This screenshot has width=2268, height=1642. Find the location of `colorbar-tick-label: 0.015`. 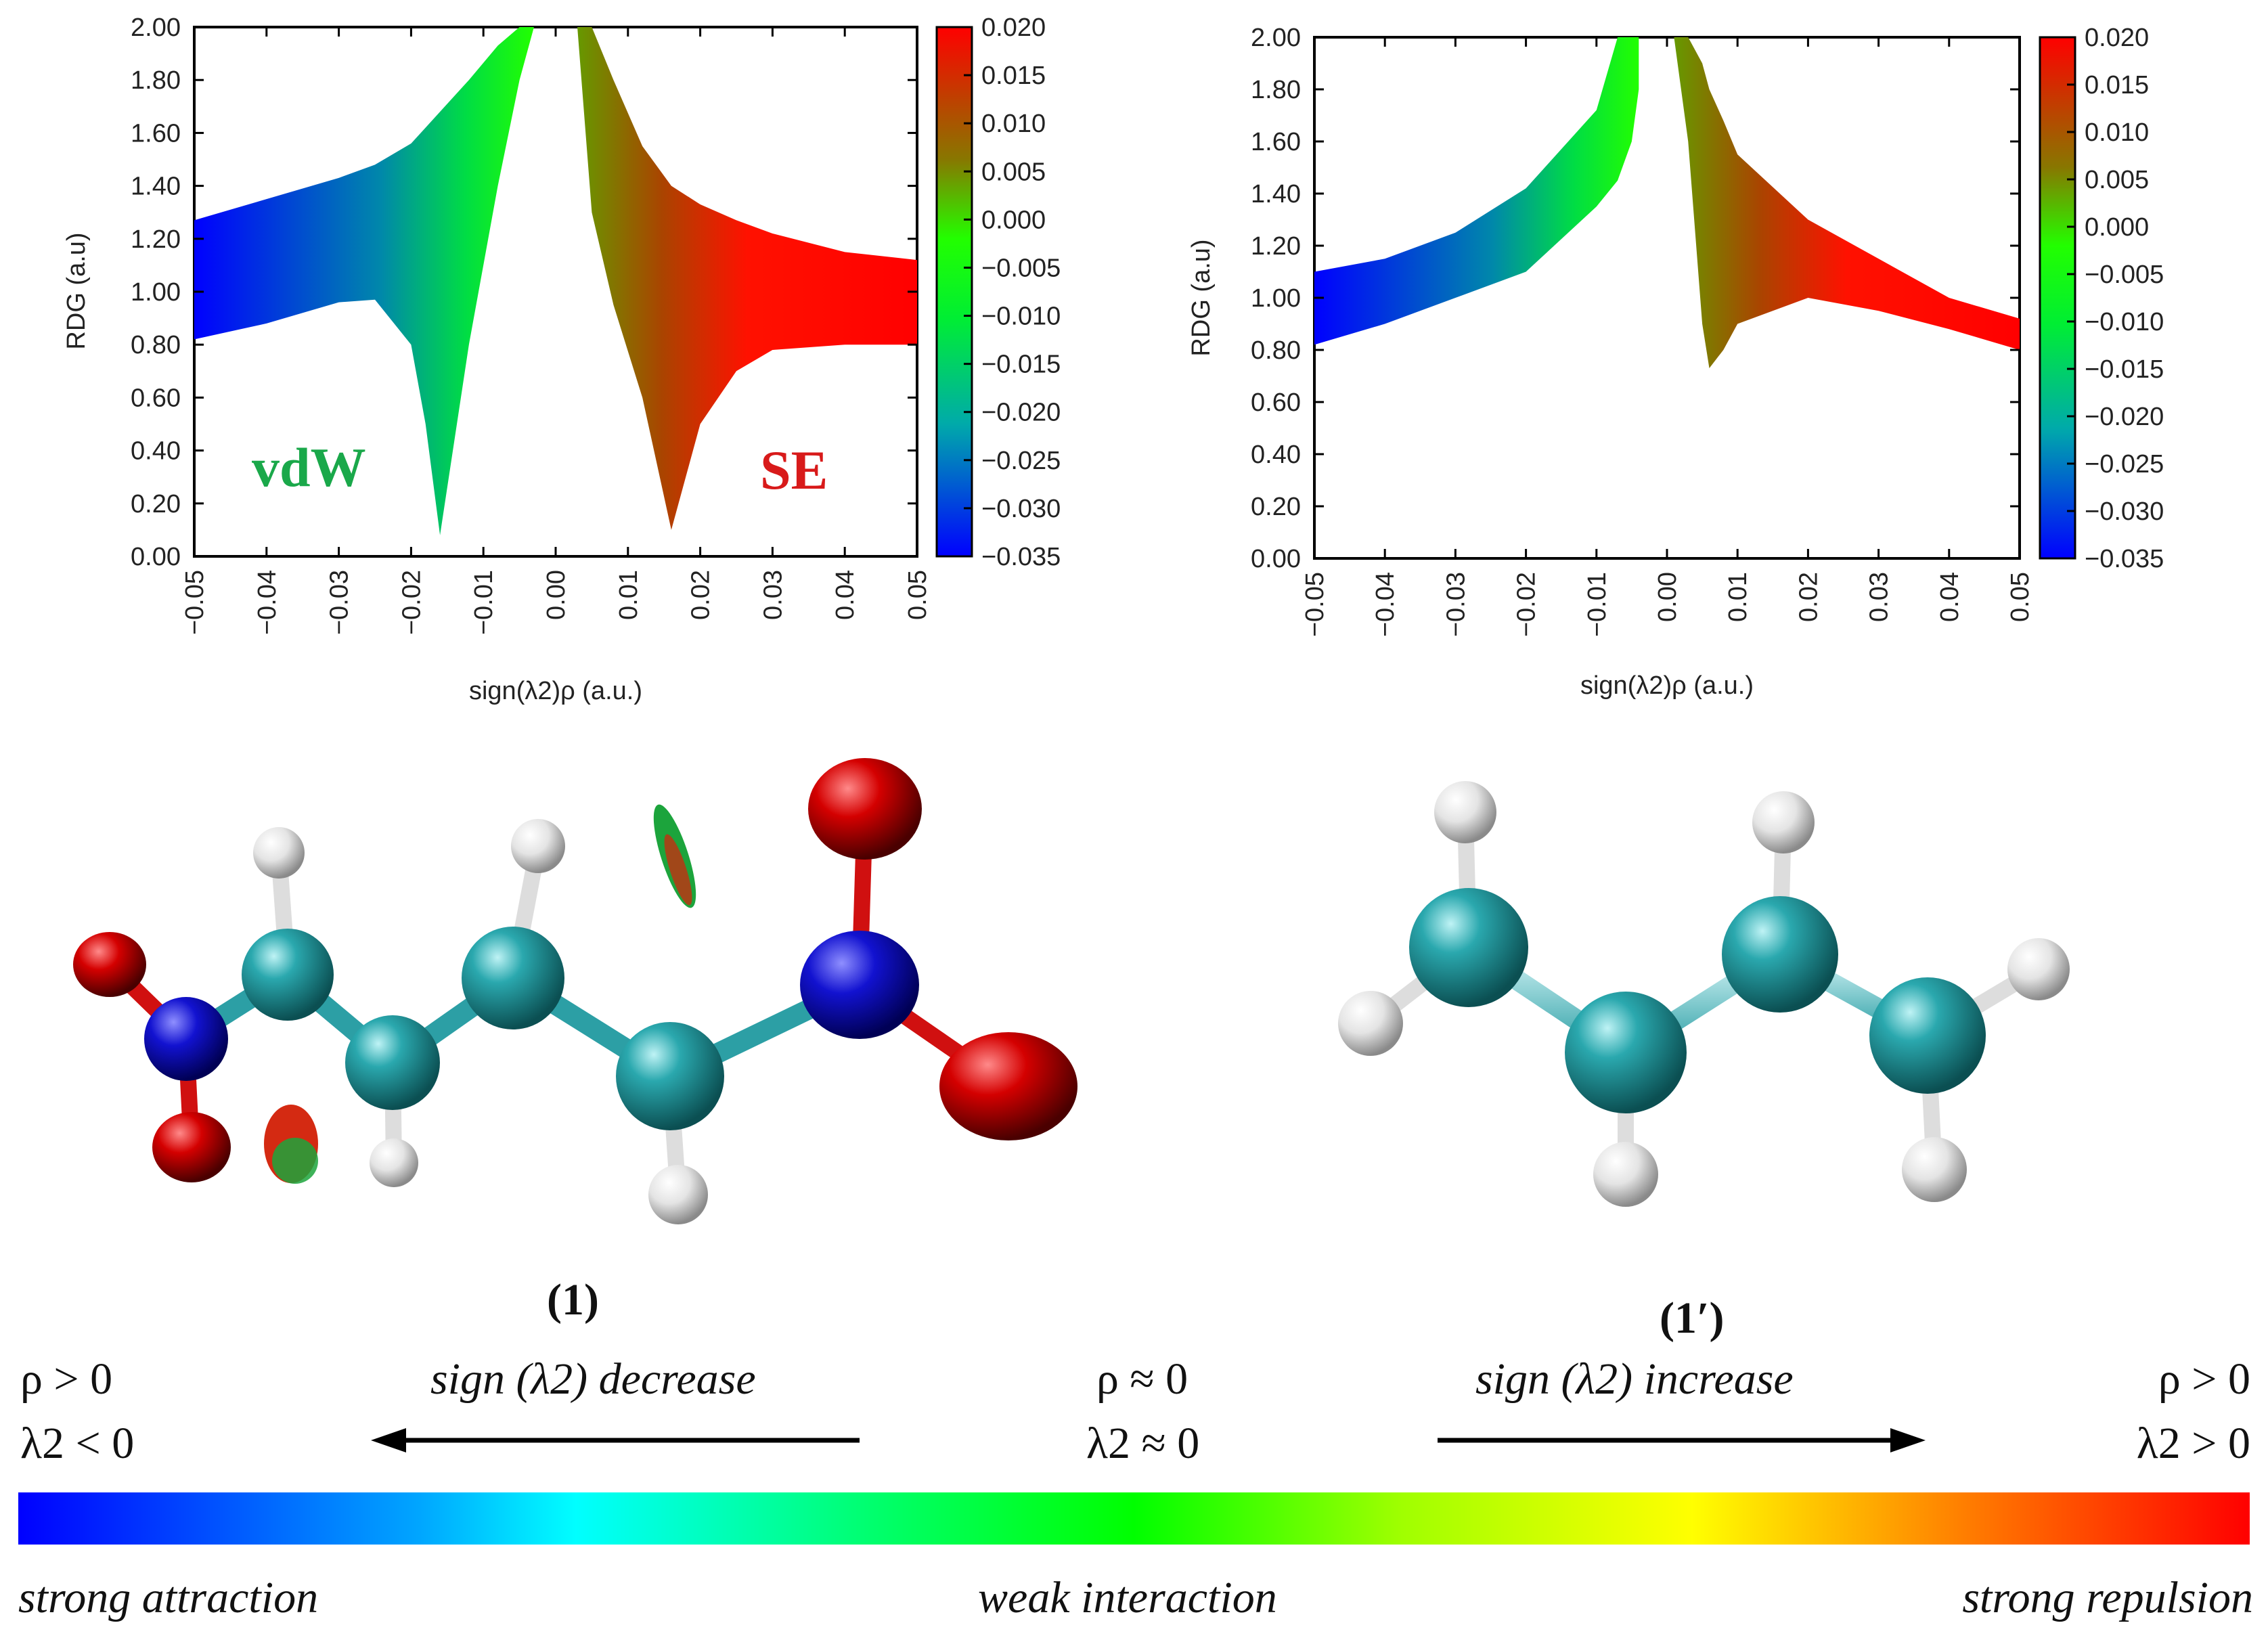

colorbar-tick-label: 0.015 is located at coordinates (2117, 85).